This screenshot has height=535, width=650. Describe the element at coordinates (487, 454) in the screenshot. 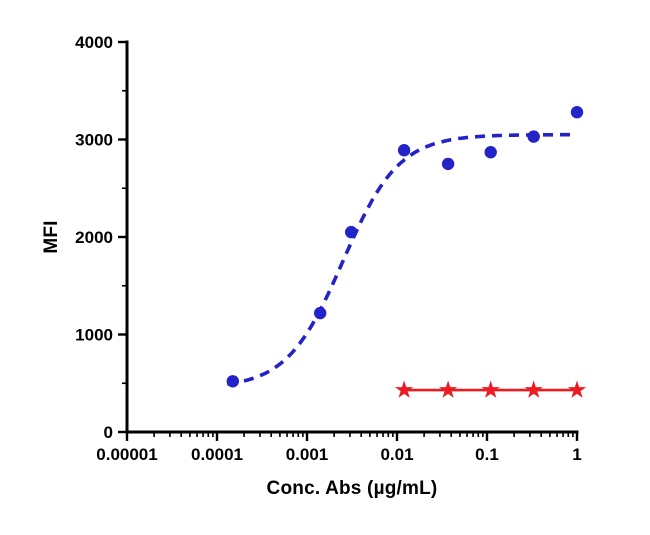

I see `x-tick-label: 0.1` at that location.